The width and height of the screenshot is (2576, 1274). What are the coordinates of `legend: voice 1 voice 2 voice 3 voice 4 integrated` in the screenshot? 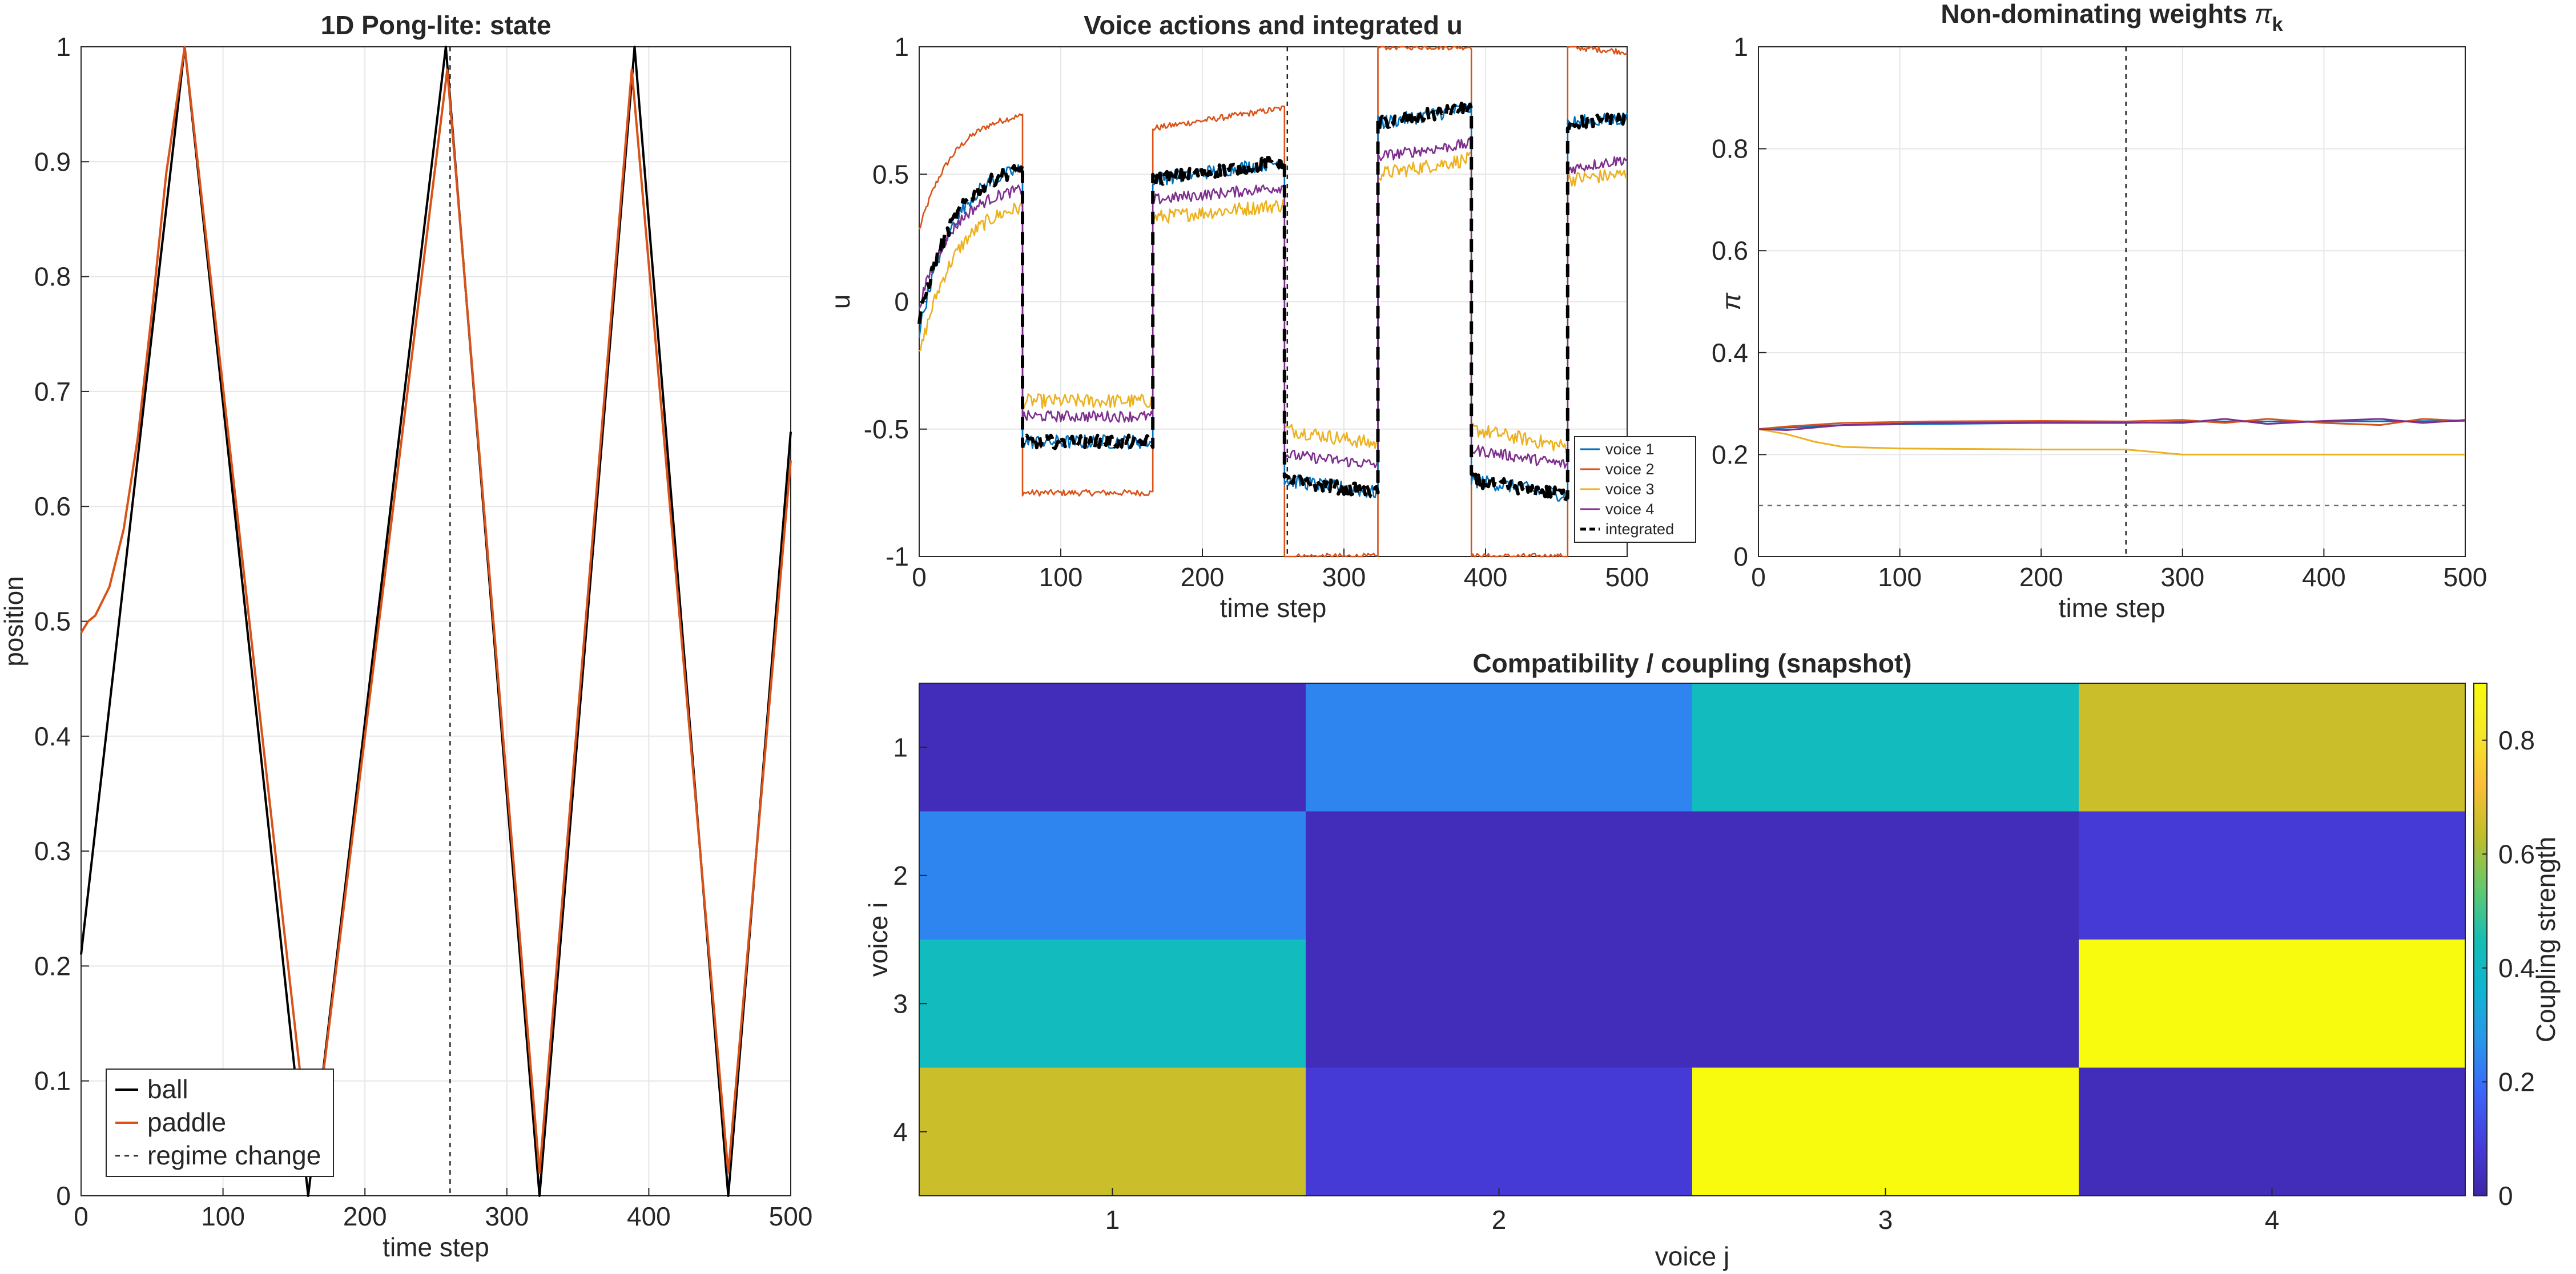 It's located at (1635, 489).